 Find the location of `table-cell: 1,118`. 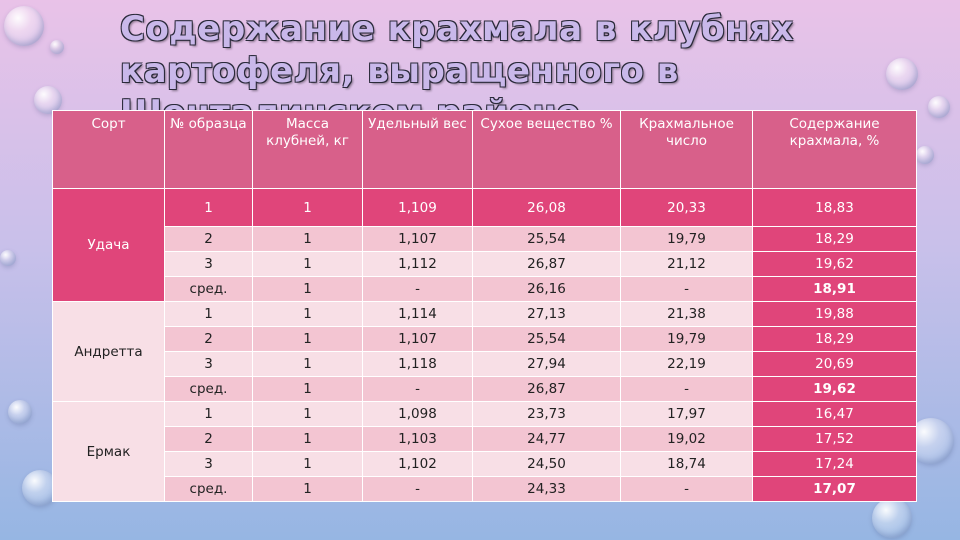

table-cell: 1,118 is located at coordinates (417, 364).